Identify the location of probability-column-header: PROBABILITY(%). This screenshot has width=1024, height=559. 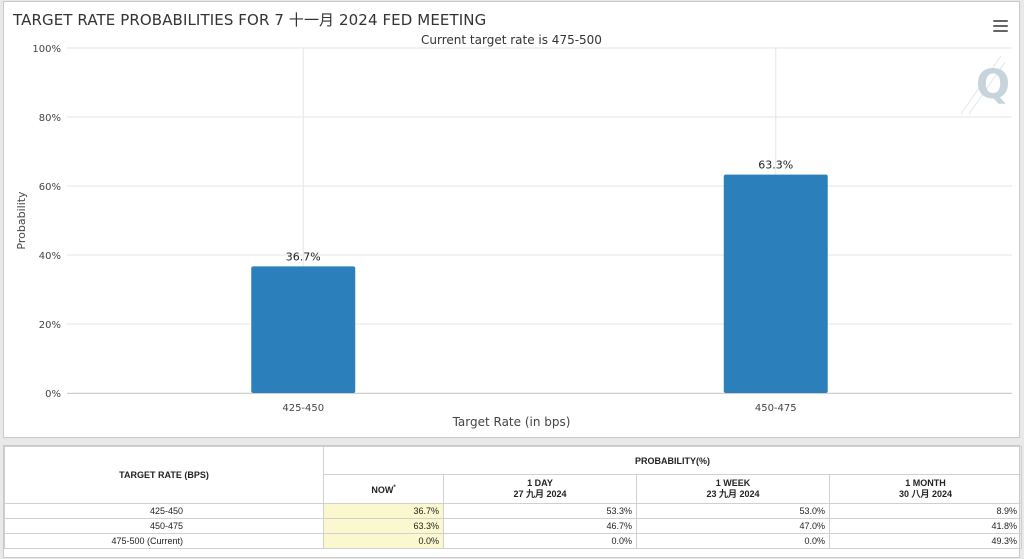
(672, 460).